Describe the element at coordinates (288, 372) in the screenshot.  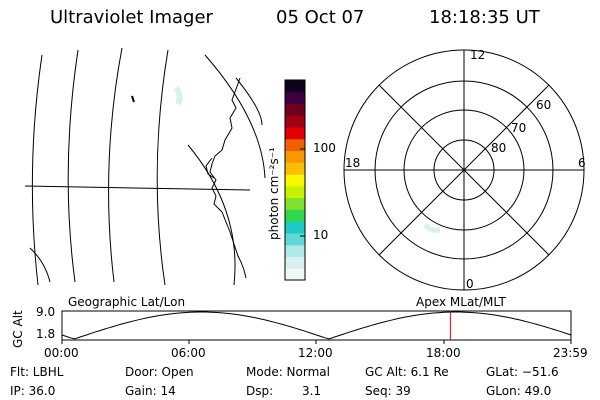
I see `mode-value: Mode: Normal` at that location.